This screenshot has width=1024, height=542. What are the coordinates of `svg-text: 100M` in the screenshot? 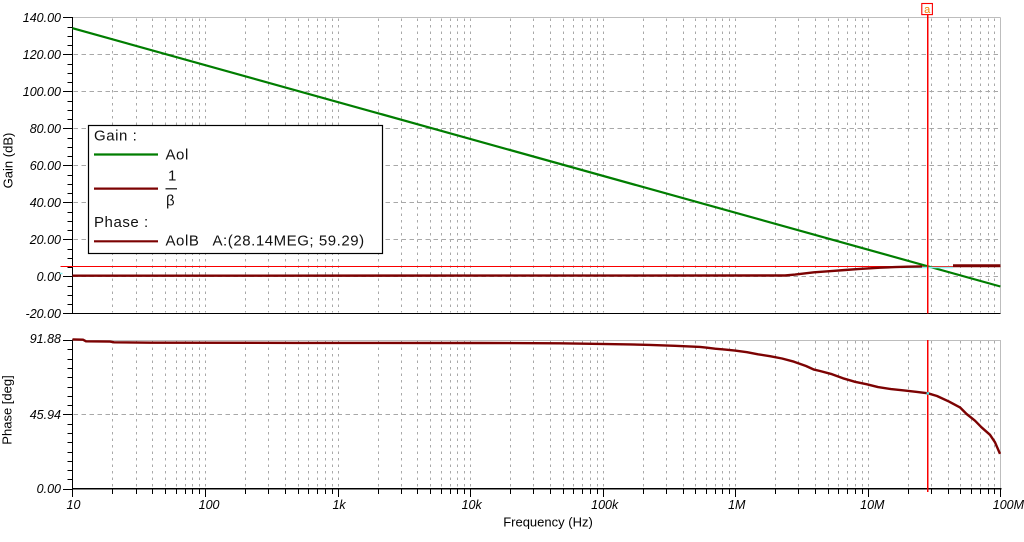 It's located at (1008, 505).